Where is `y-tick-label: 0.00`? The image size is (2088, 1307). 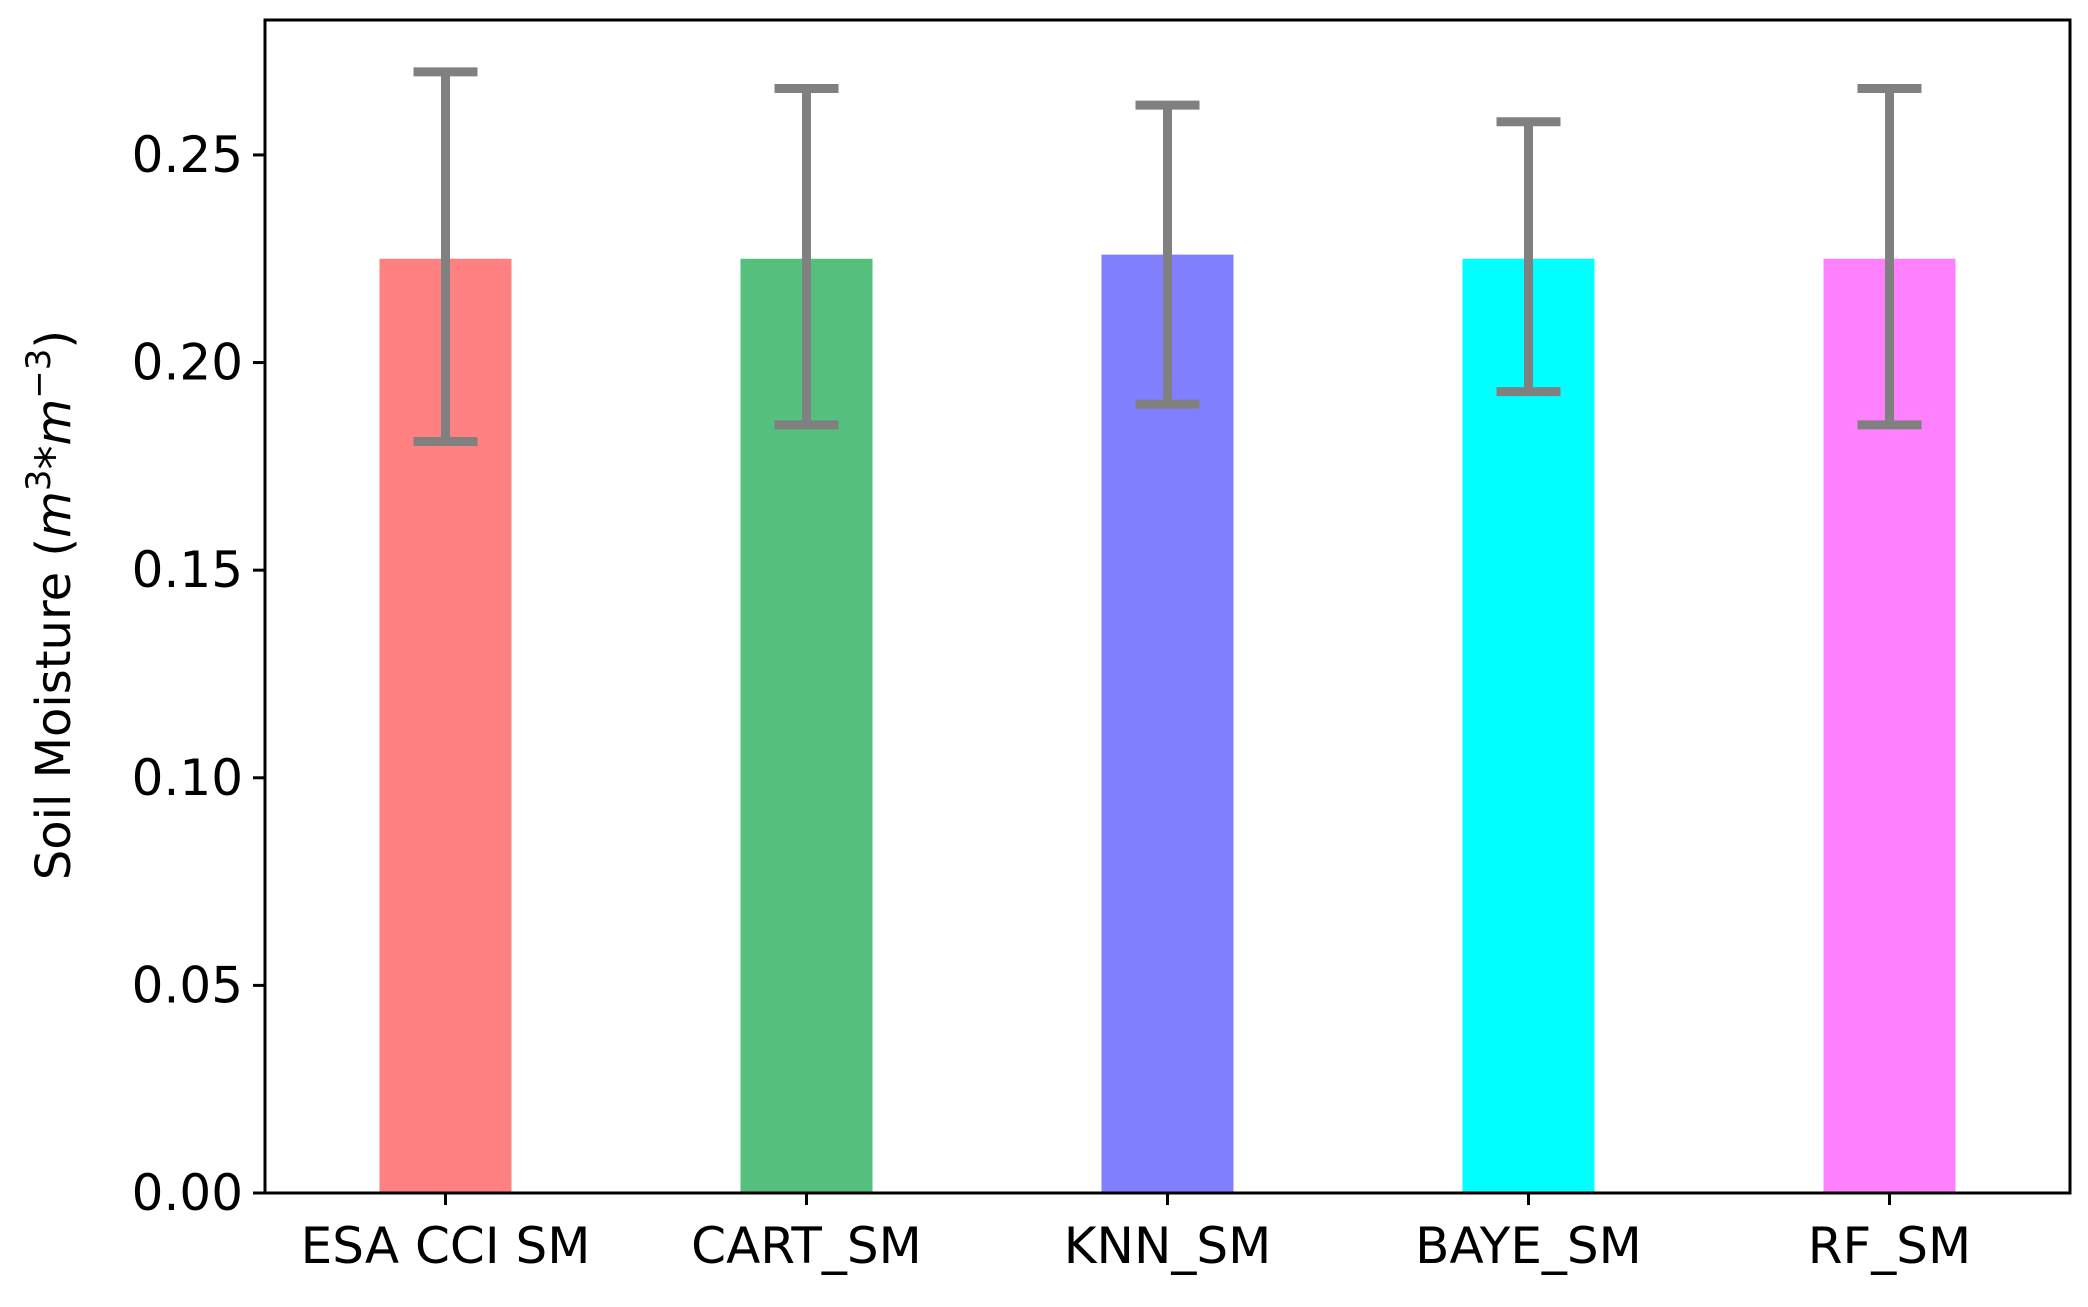 y-tick-label: 0.00 is located at coordinates (187, 1193).